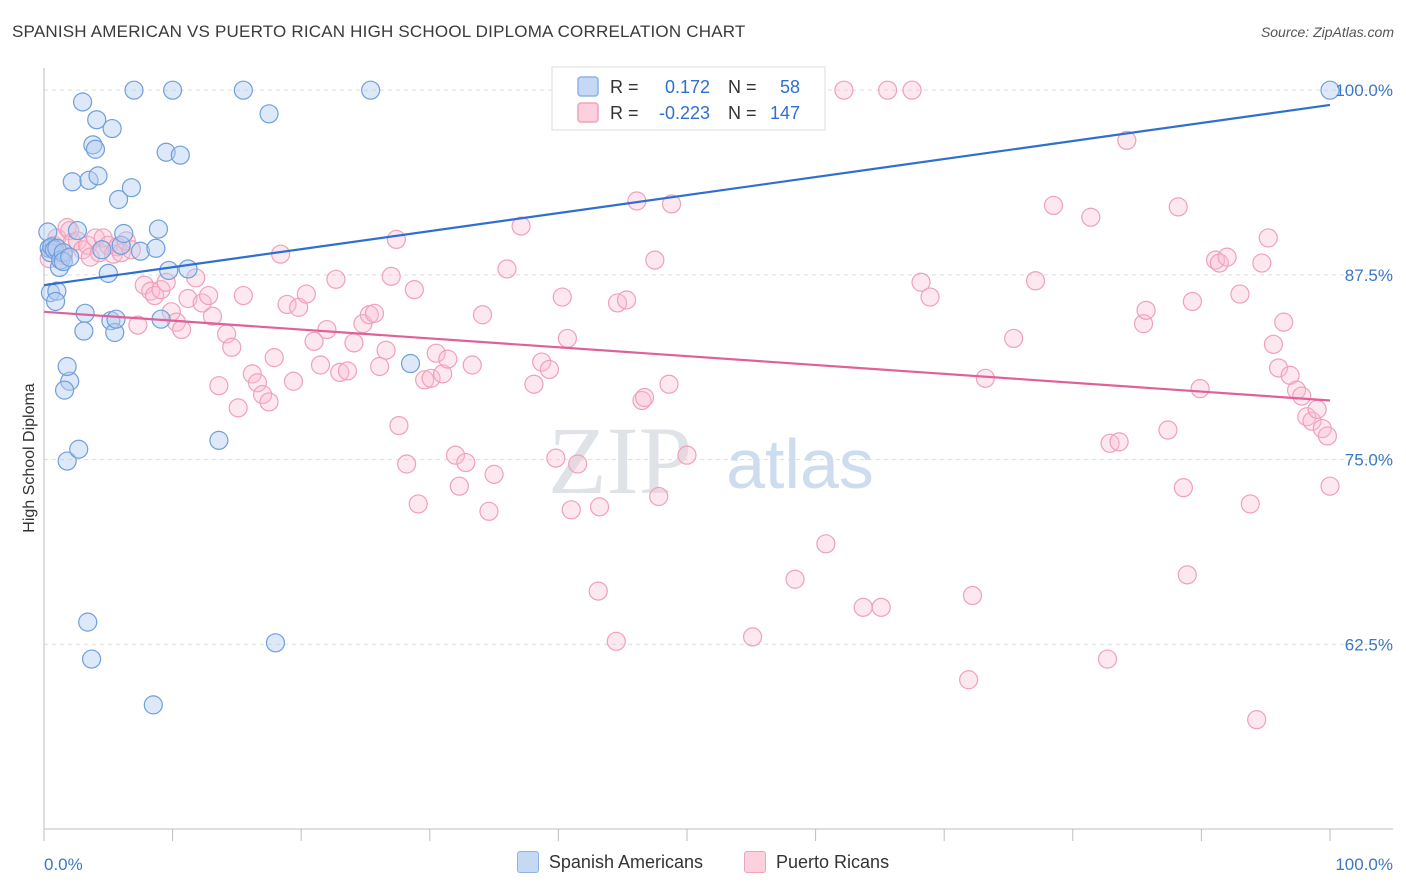  I want to click on legend-n-value-pink: 147, so click(785, 113).